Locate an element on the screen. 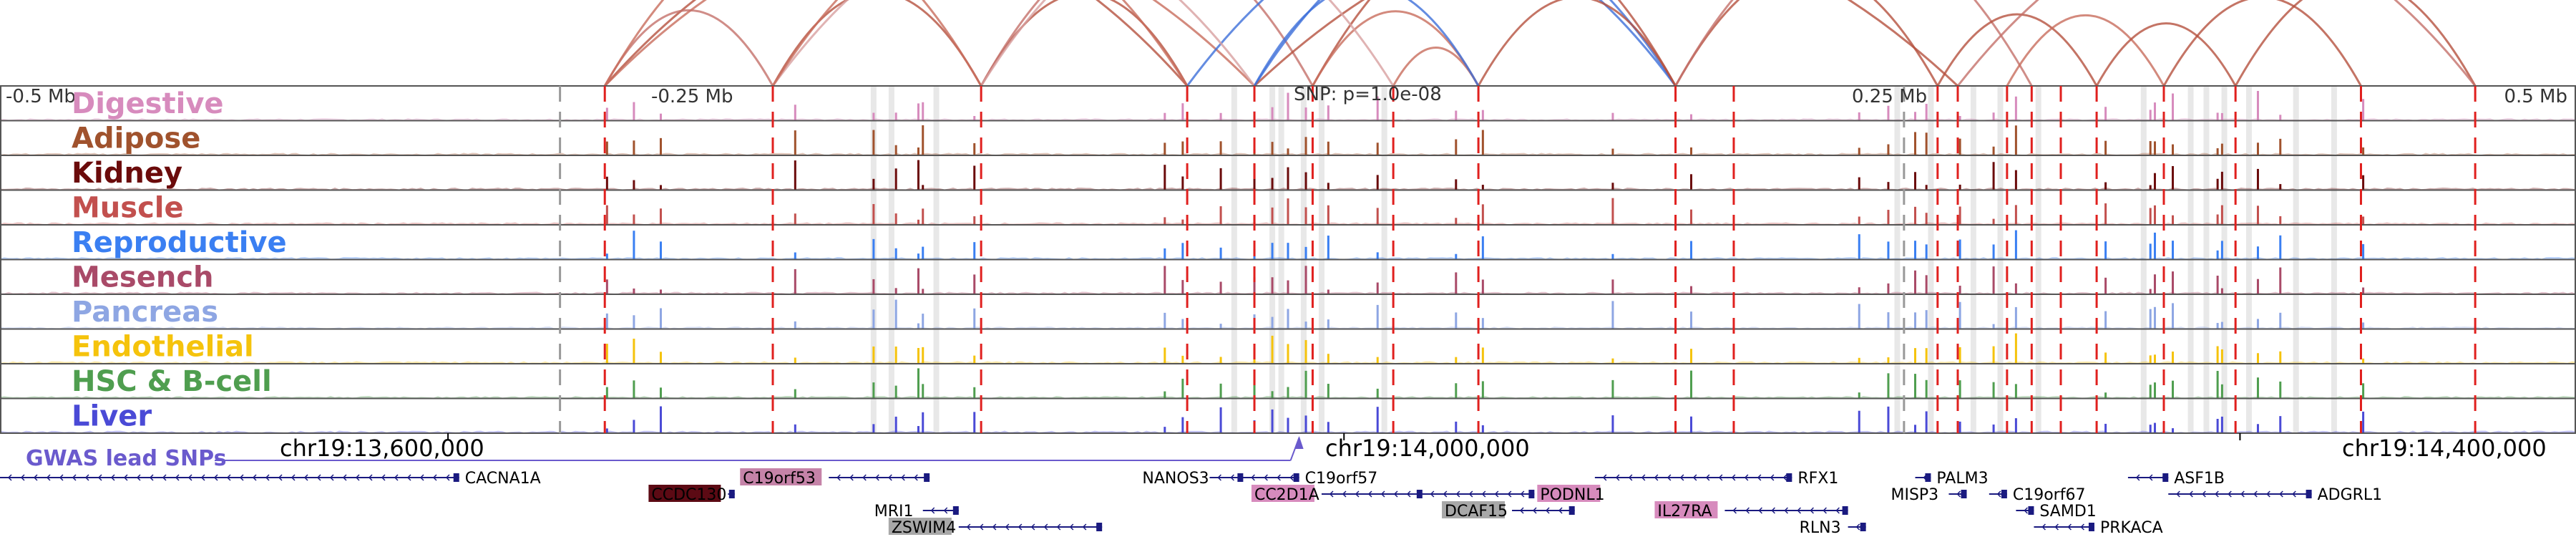 The height and width of the screenshot is (537, 2576). gene-cc2d1a: CC2D1A is located at coordinates (1337, 494).